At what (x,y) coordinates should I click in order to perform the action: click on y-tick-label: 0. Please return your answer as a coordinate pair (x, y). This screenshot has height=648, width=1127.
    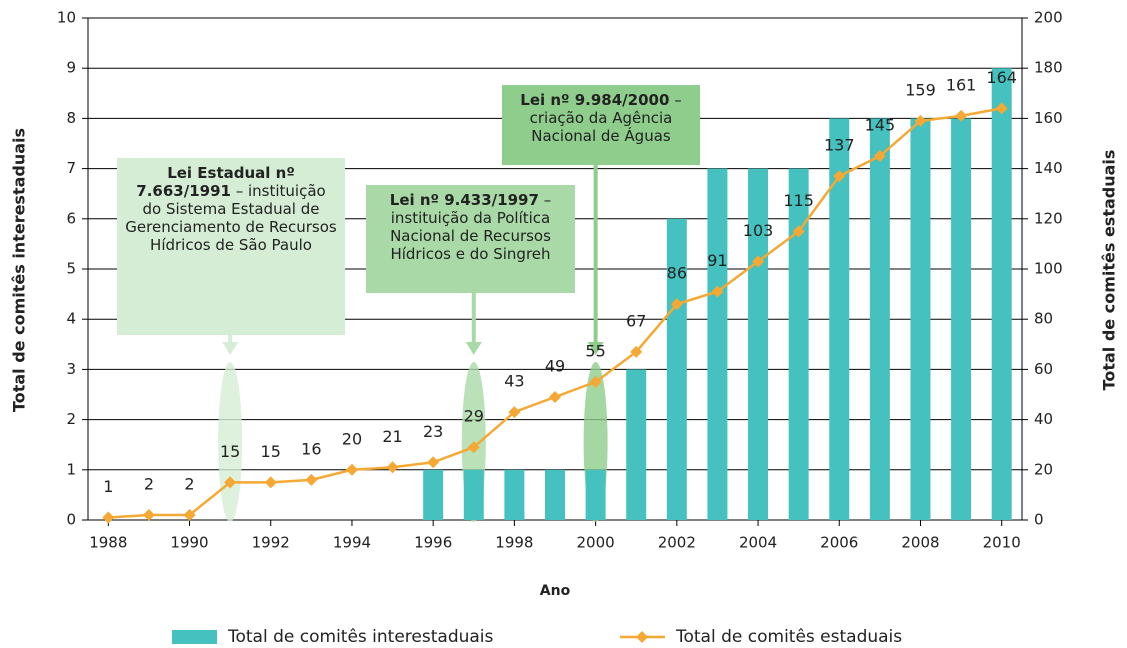
    Looking at the image, I should click on (71, 520).